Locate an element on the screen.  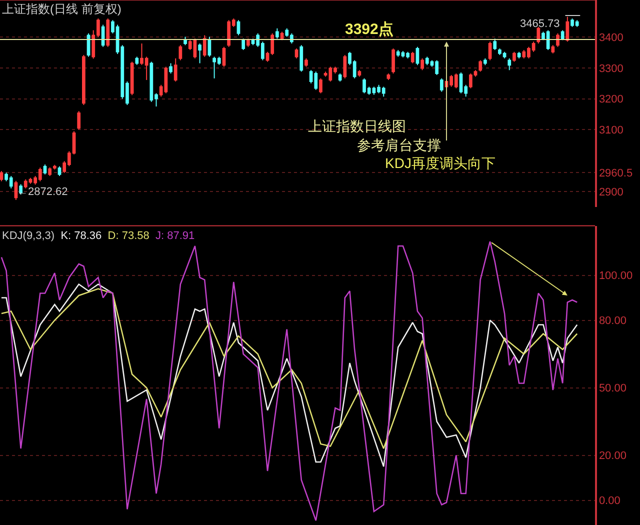
y-tick-label: 50.00 is located at coordinates (612, 388).